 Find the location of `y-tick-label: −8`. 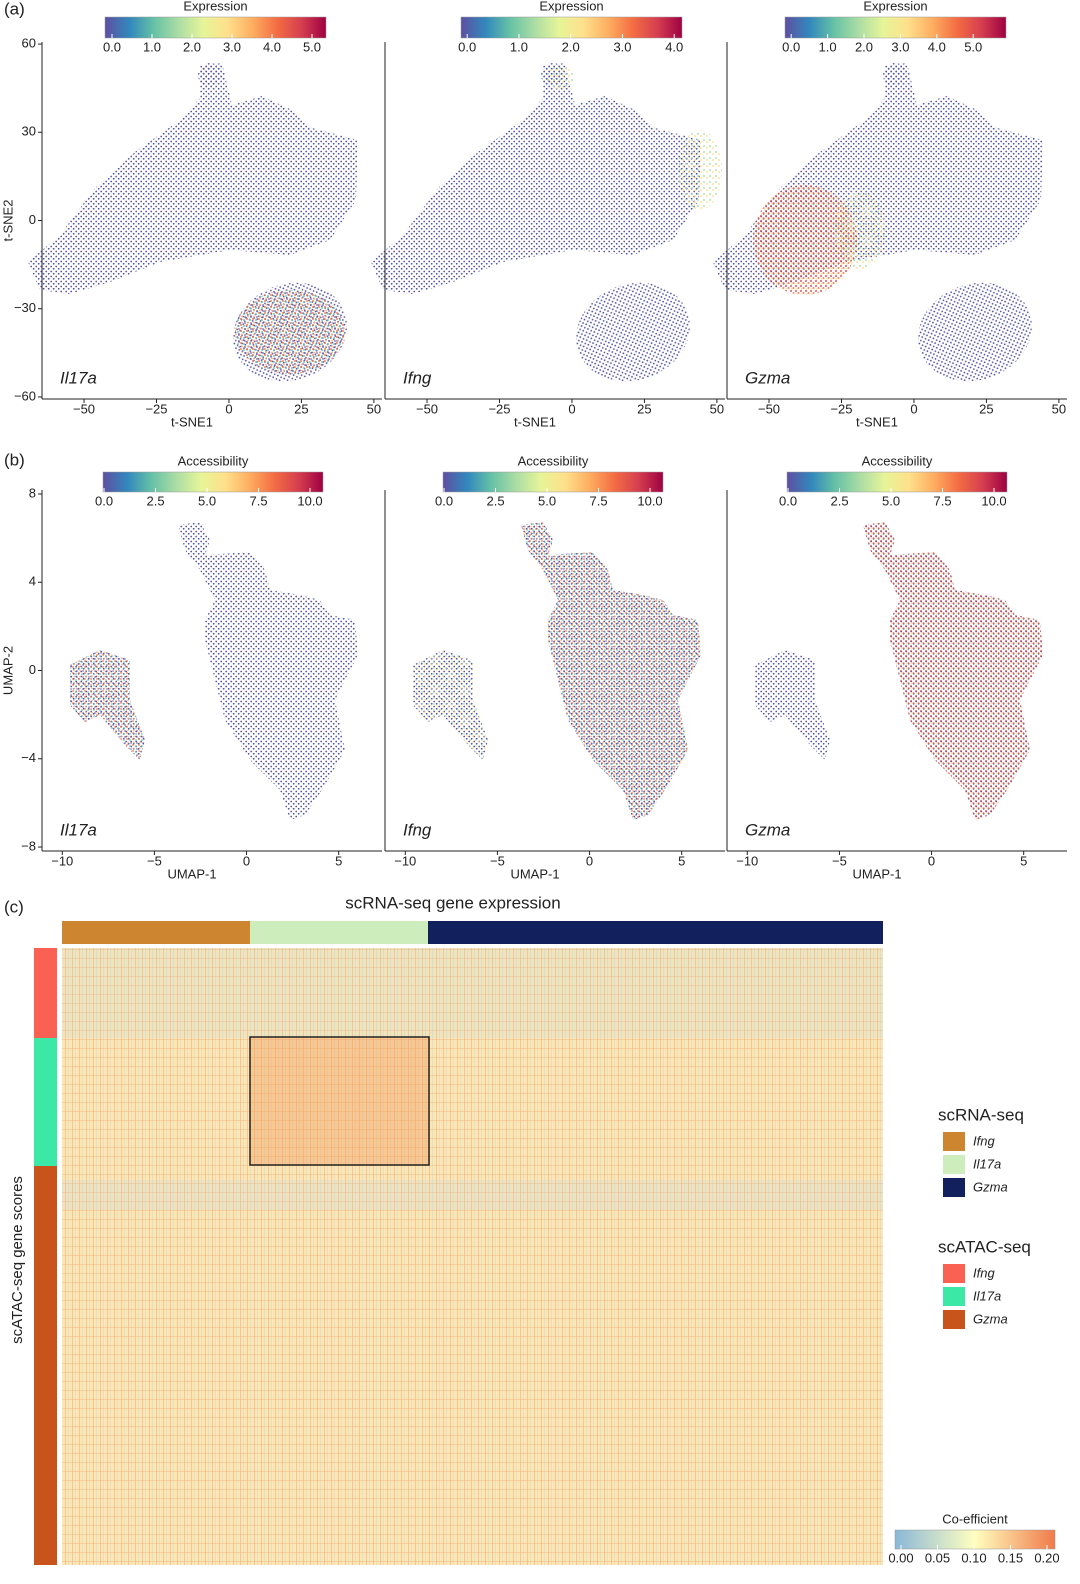

y-tick-label: −8 is located at coordinates (28, 845).